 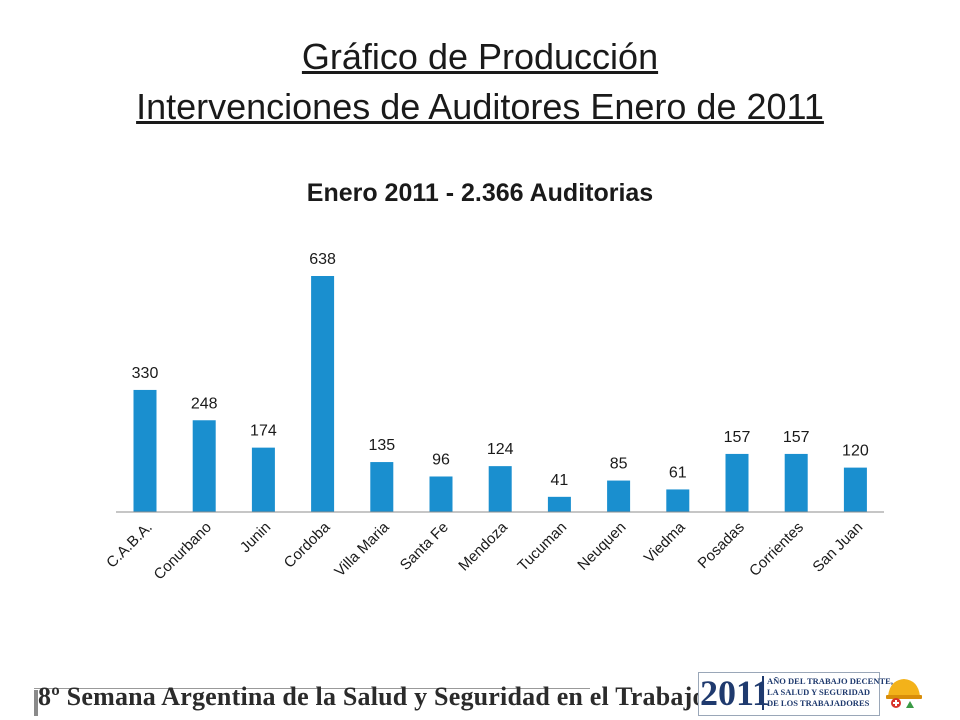 I want to click on chart-title: Enero 2011 - 2.366 Auditorias, so click(x=480, y=193).